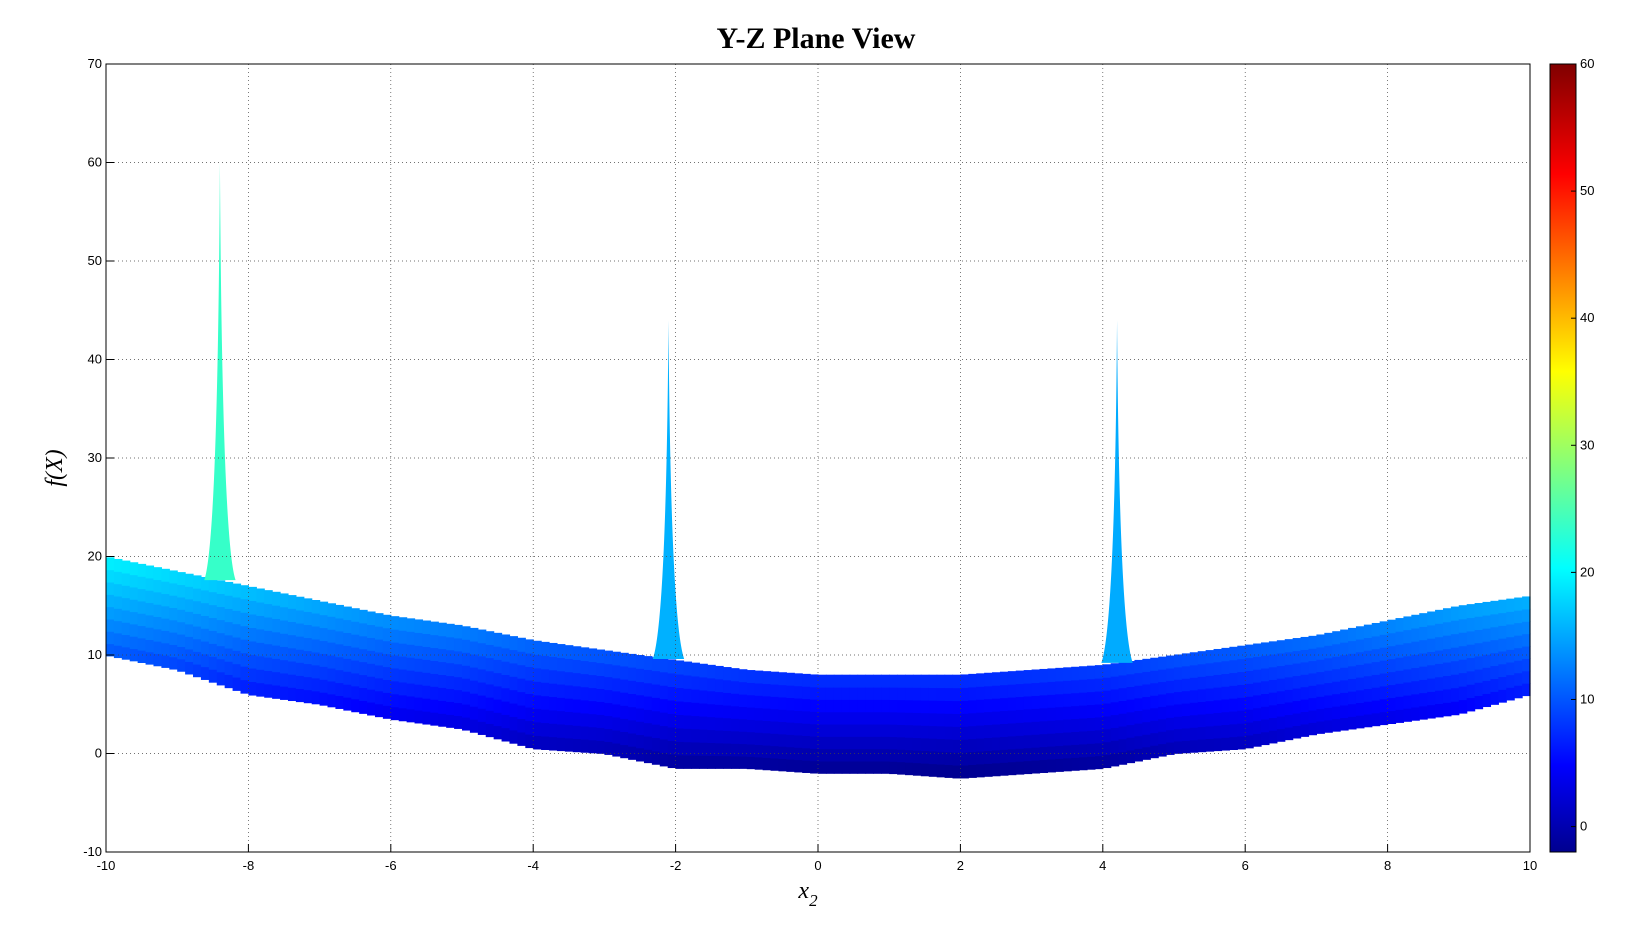 This screenshot has height=945, width=1632. Describe the element at coordinates (1587, 571) in the screenshot. I see `colorbar-tick-label: 20` at that location.